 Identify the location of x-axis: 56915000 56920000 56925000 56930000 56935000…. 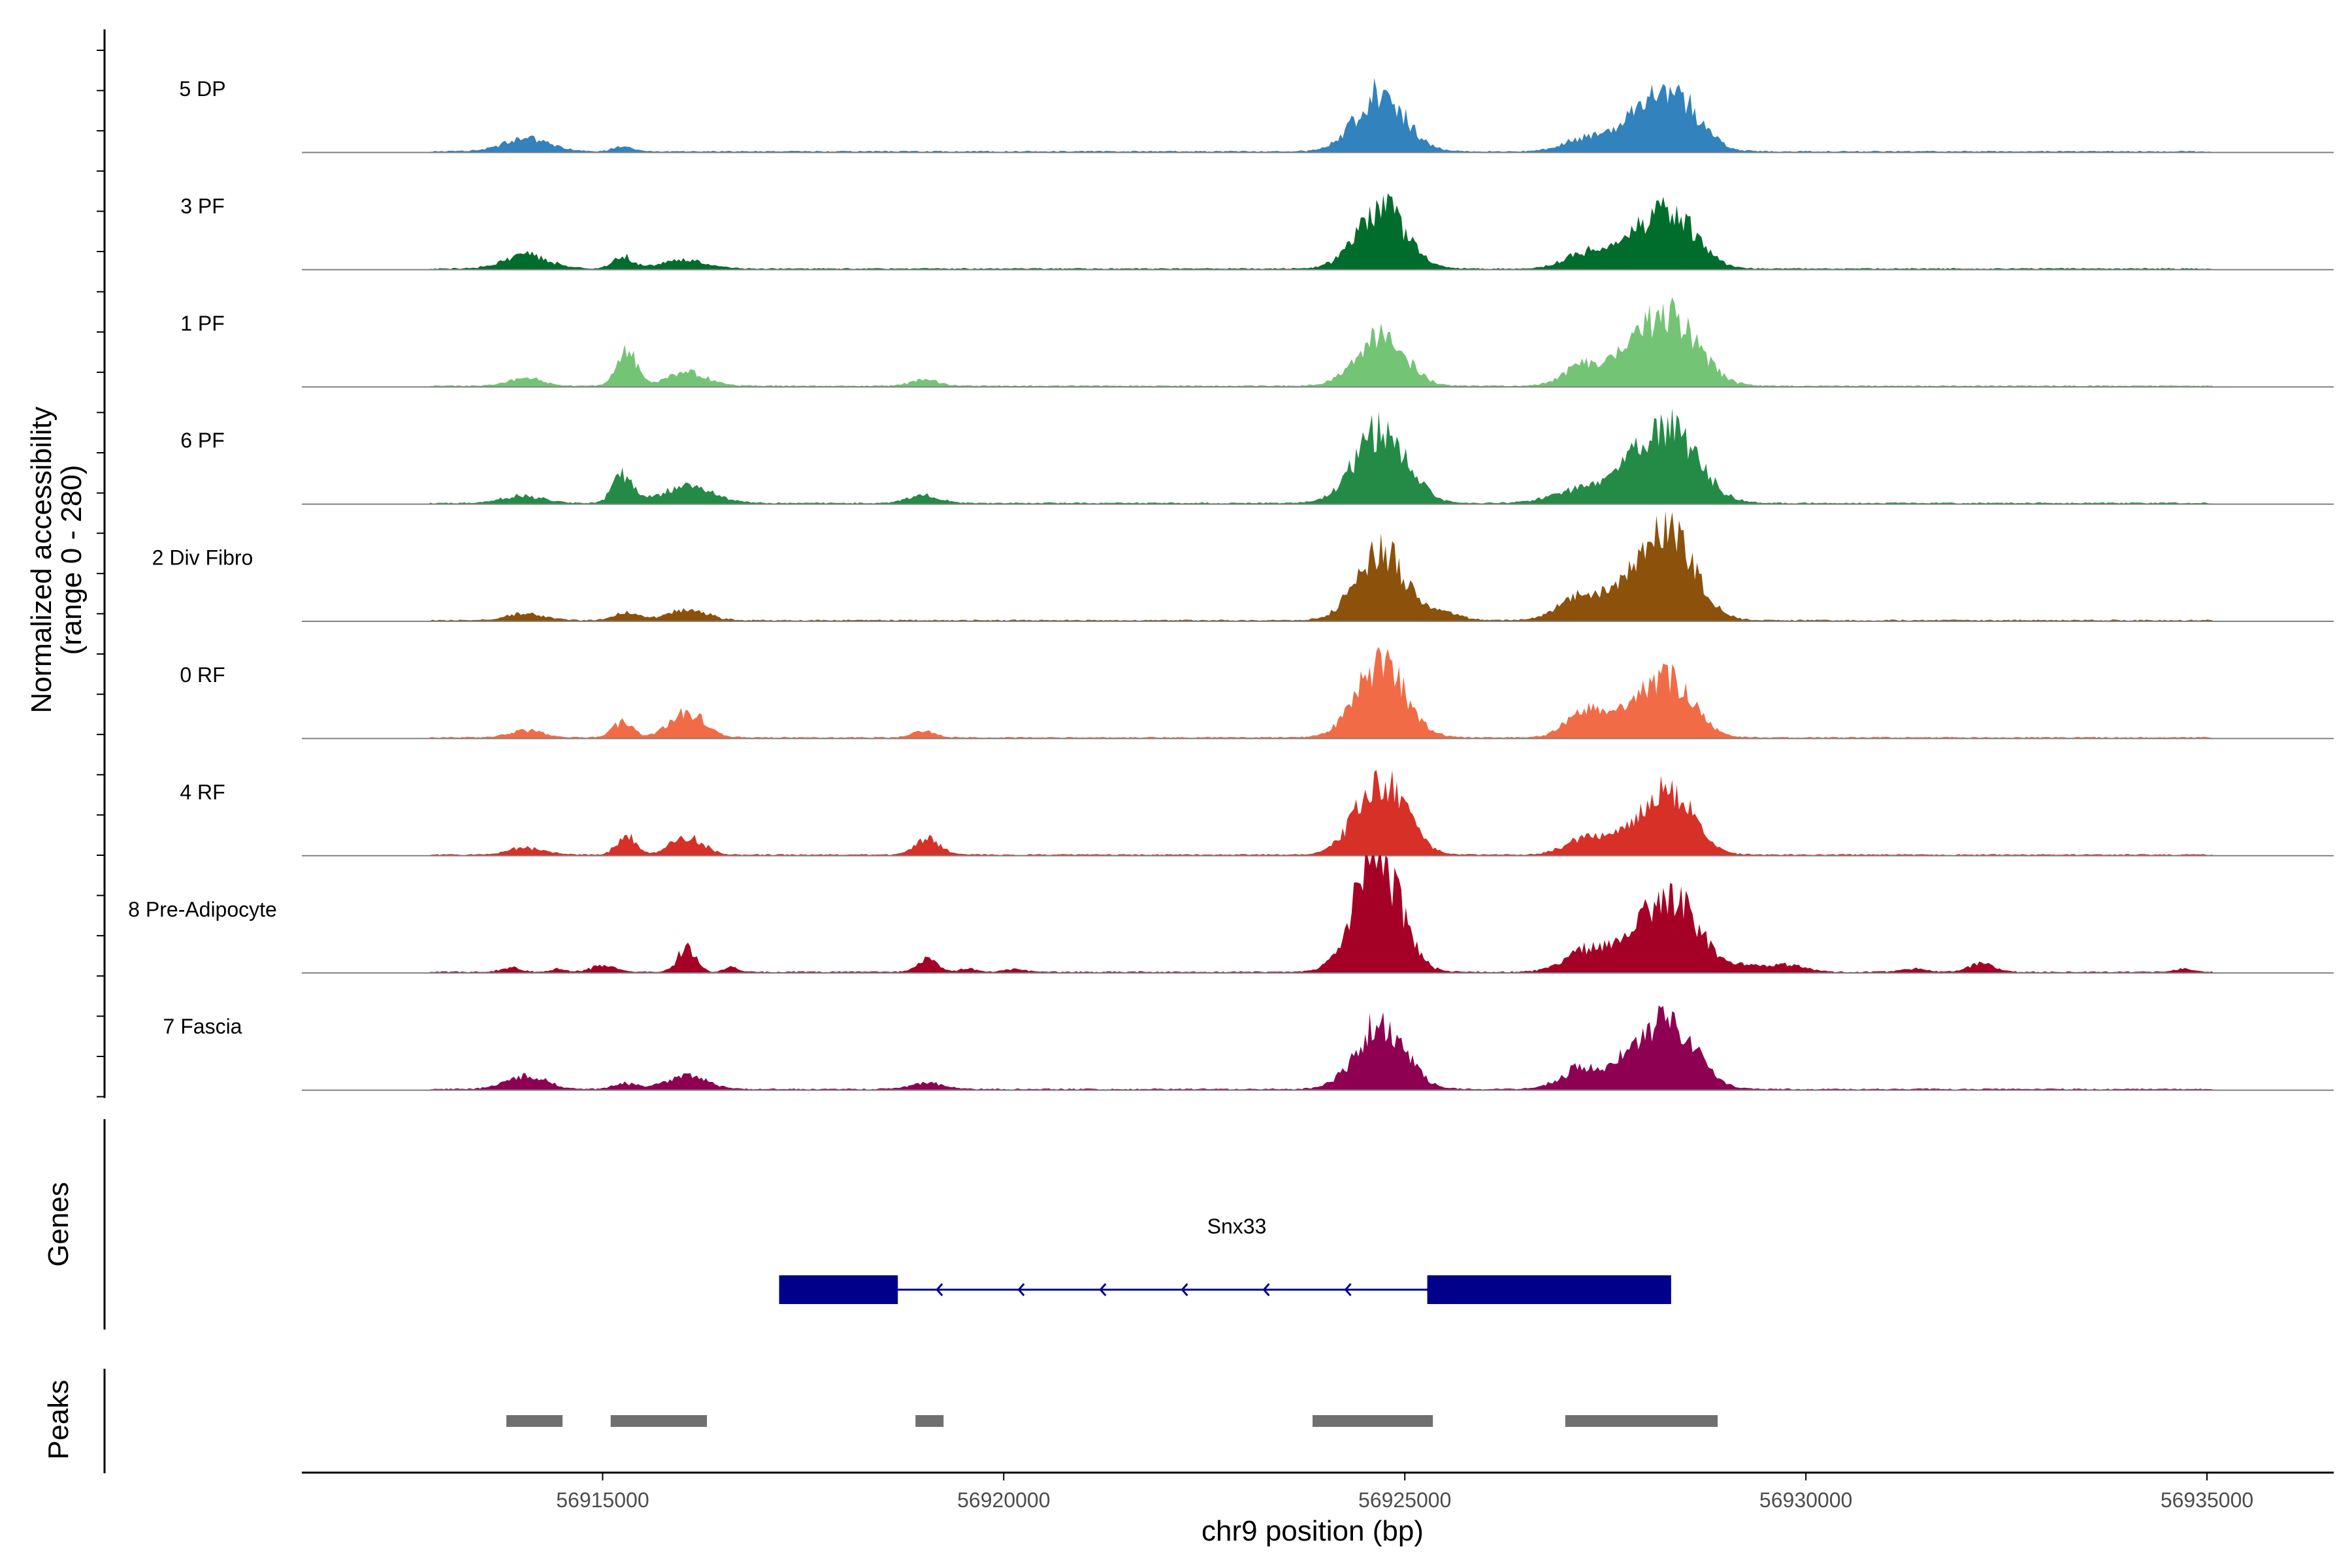
(1318, 1509).